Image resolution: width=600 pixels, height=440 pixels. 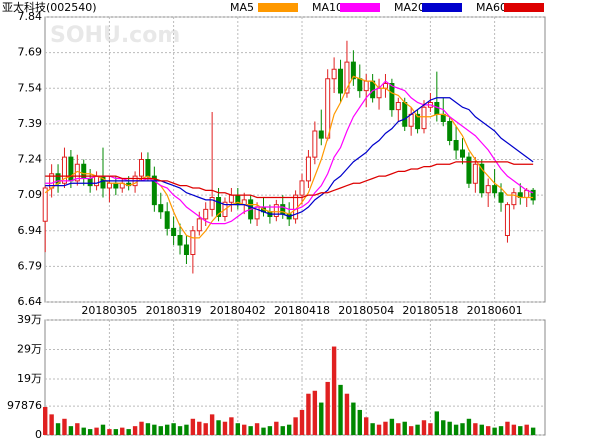 What do you see at coordinates (238, 310) in the screenshot?
I see `x-tick-label: 20180402` at bounding box center [238, 310].